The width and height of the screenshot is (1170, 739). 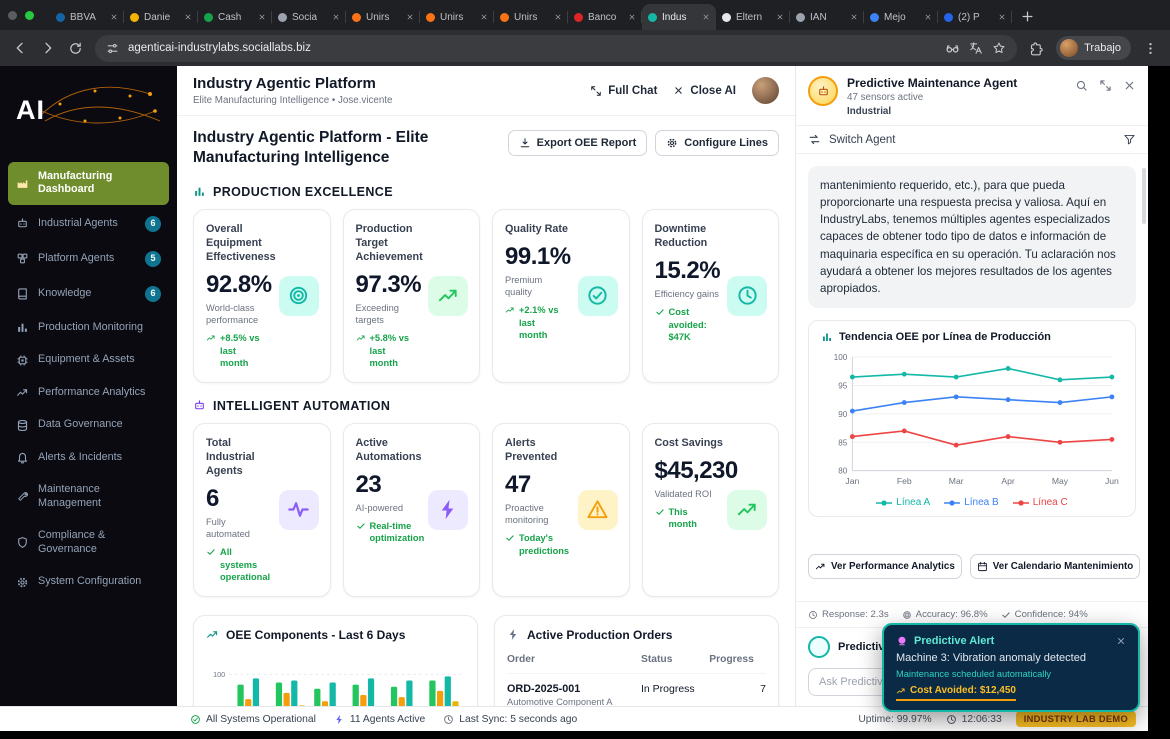 What do you see at coordinates (902, 641) in the screenshot?
I see `crystal-ball-icon` at bounding box center [902, 641].